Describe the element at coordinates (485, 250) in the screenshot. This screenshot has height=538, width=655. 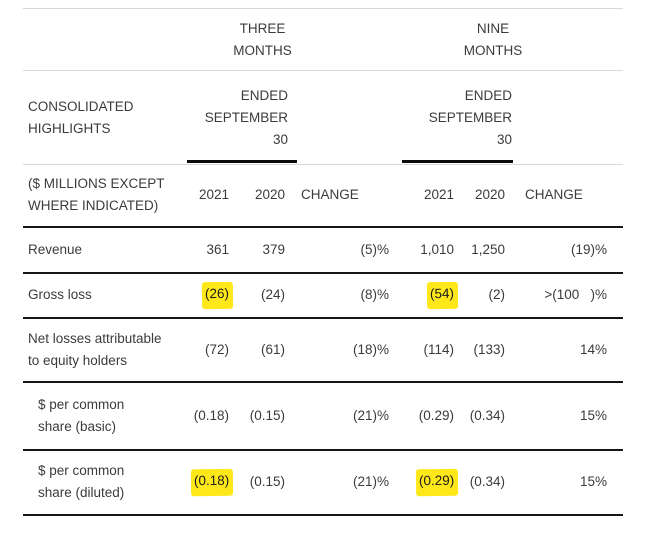
I see `cell-revenue-2020-9m: 1,250` at that location.